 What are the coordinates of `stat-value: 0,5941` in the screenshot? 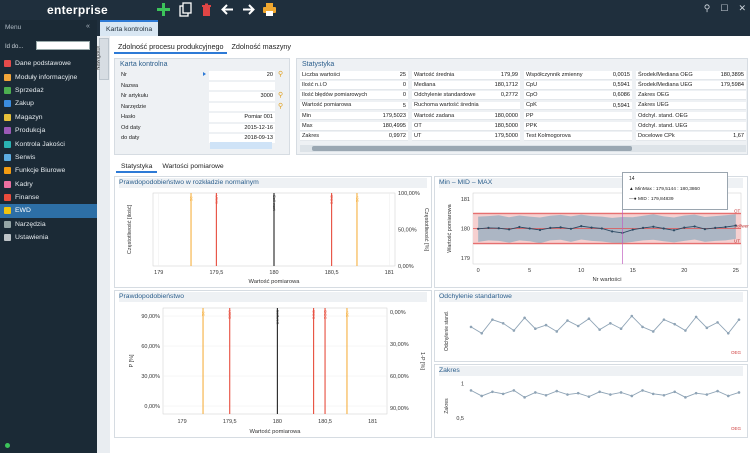 It's located at (621, 105).